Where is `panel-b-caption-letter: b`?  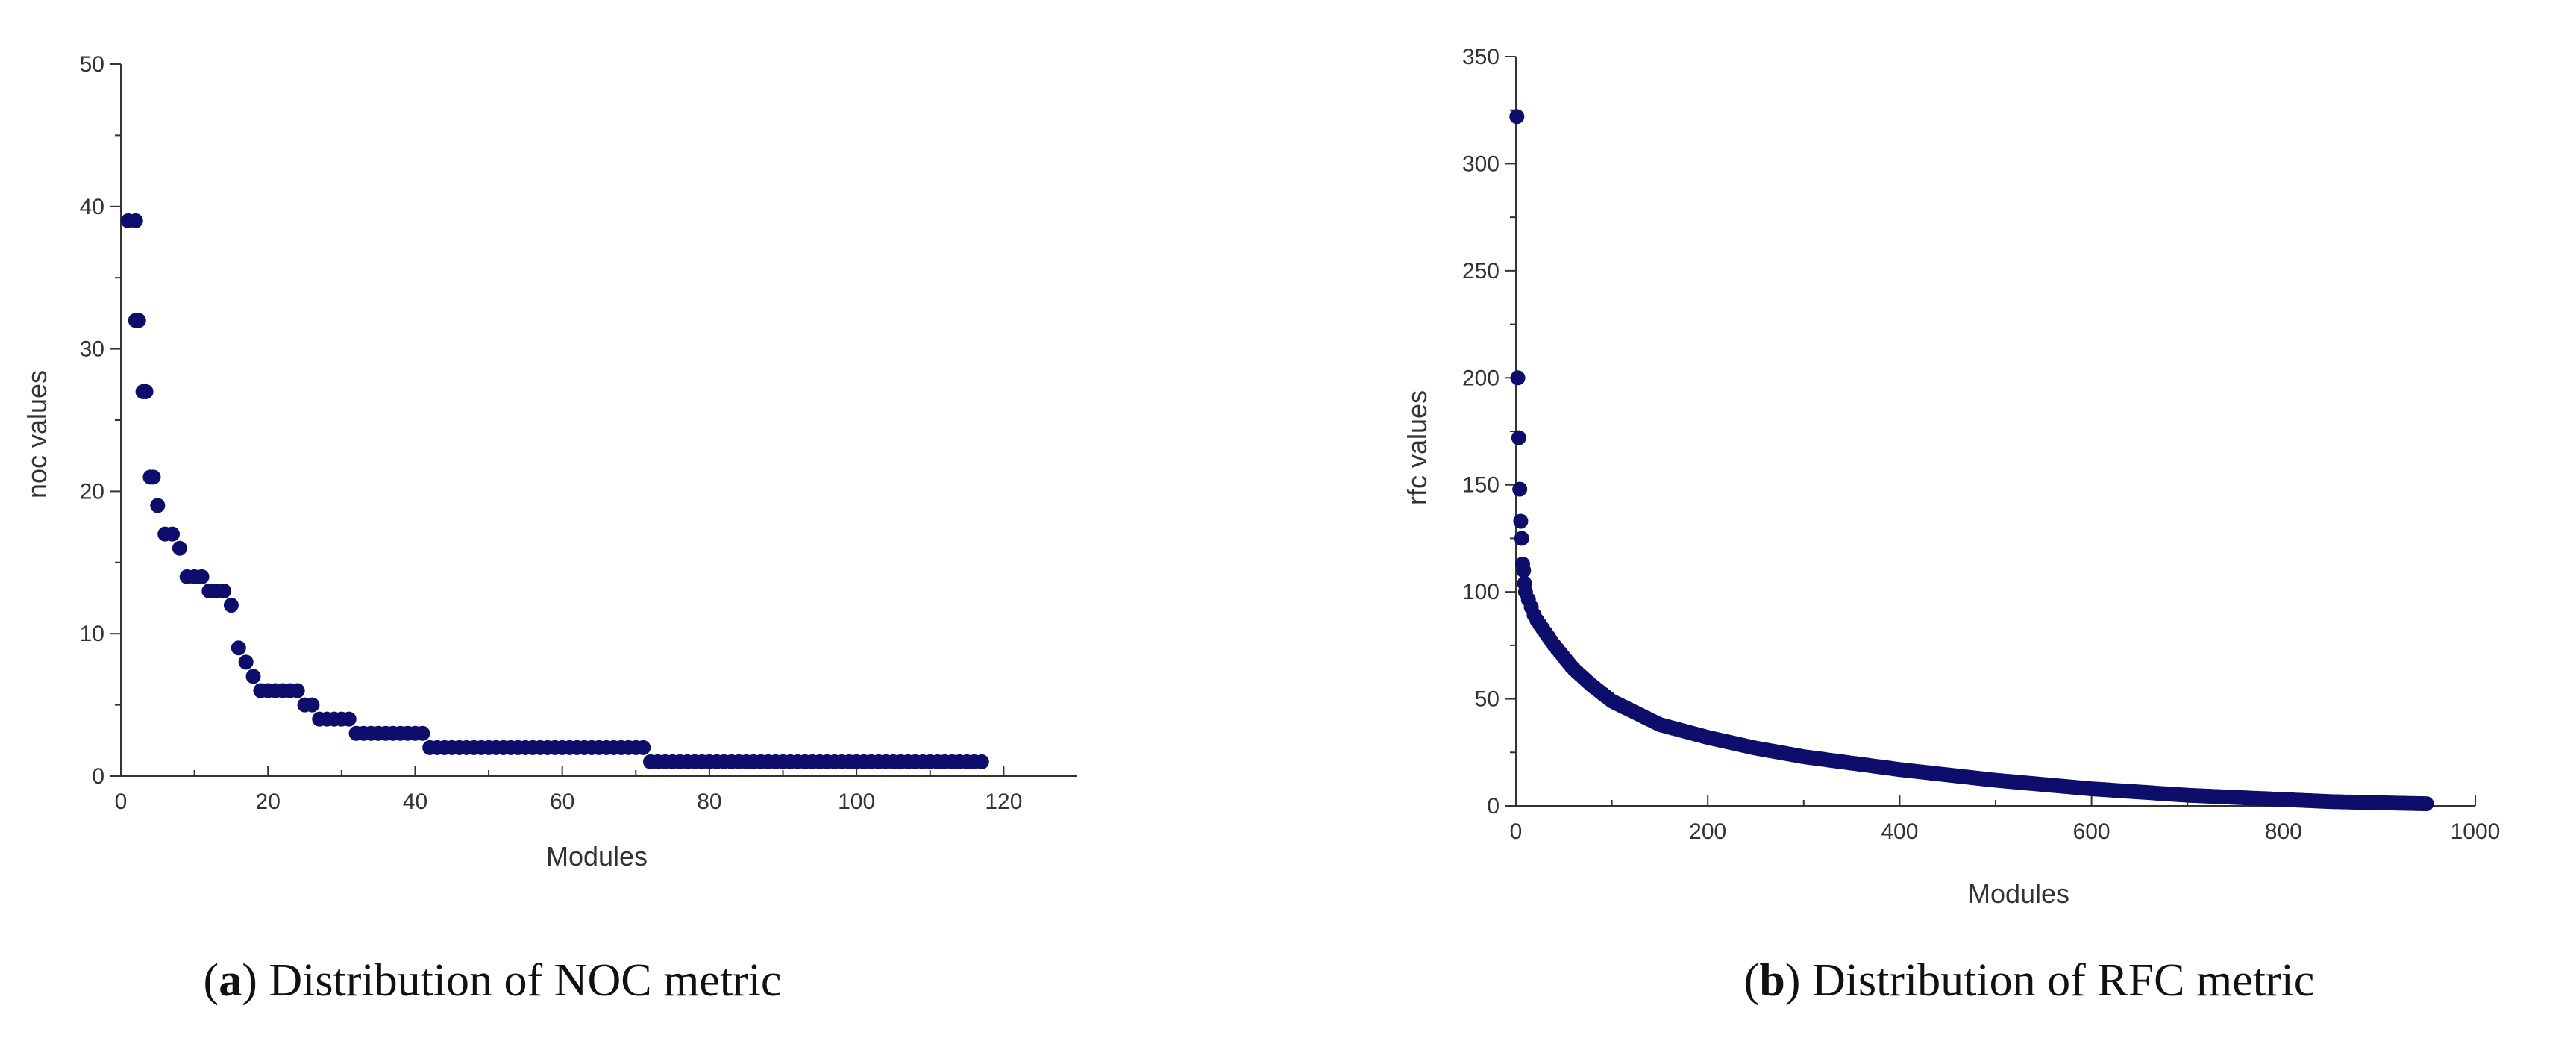 panel-b-caption-letter: b is located at coordinates (1772, 981).